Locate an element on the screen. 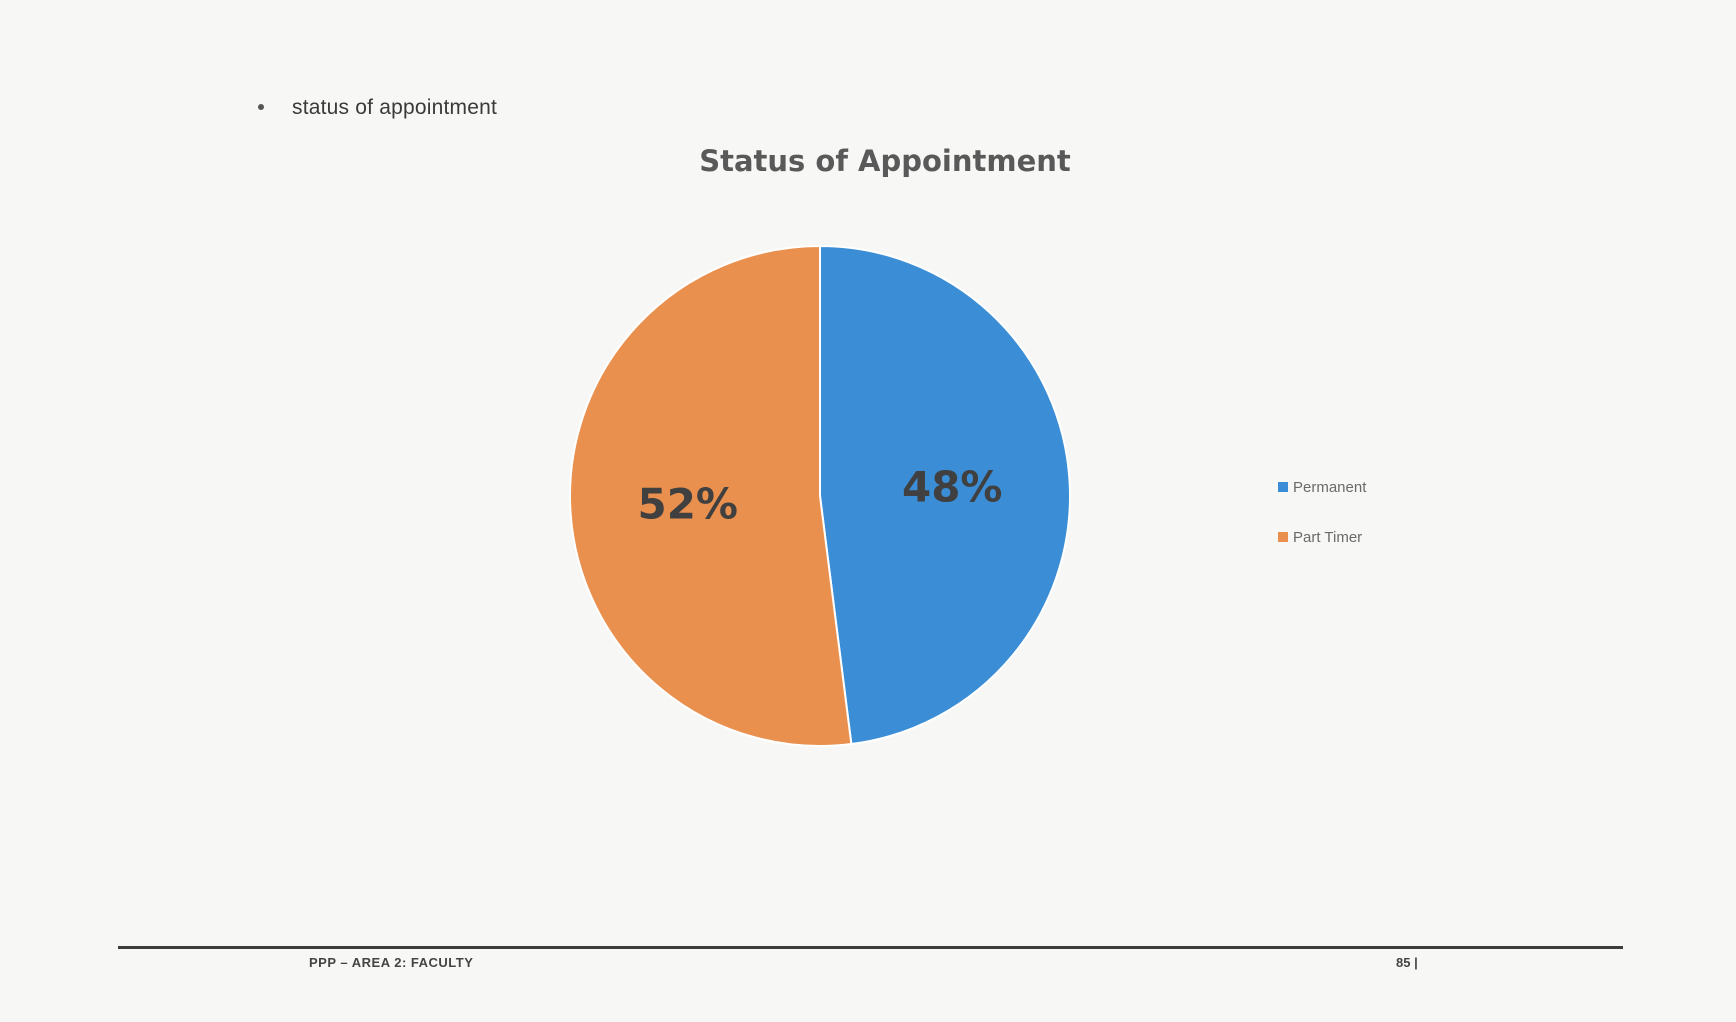 The width and height of the screenshot is (1736, 1022). footer-section-label: PPP – AREA 2: FACULTY is located at coordinates (391, 962).